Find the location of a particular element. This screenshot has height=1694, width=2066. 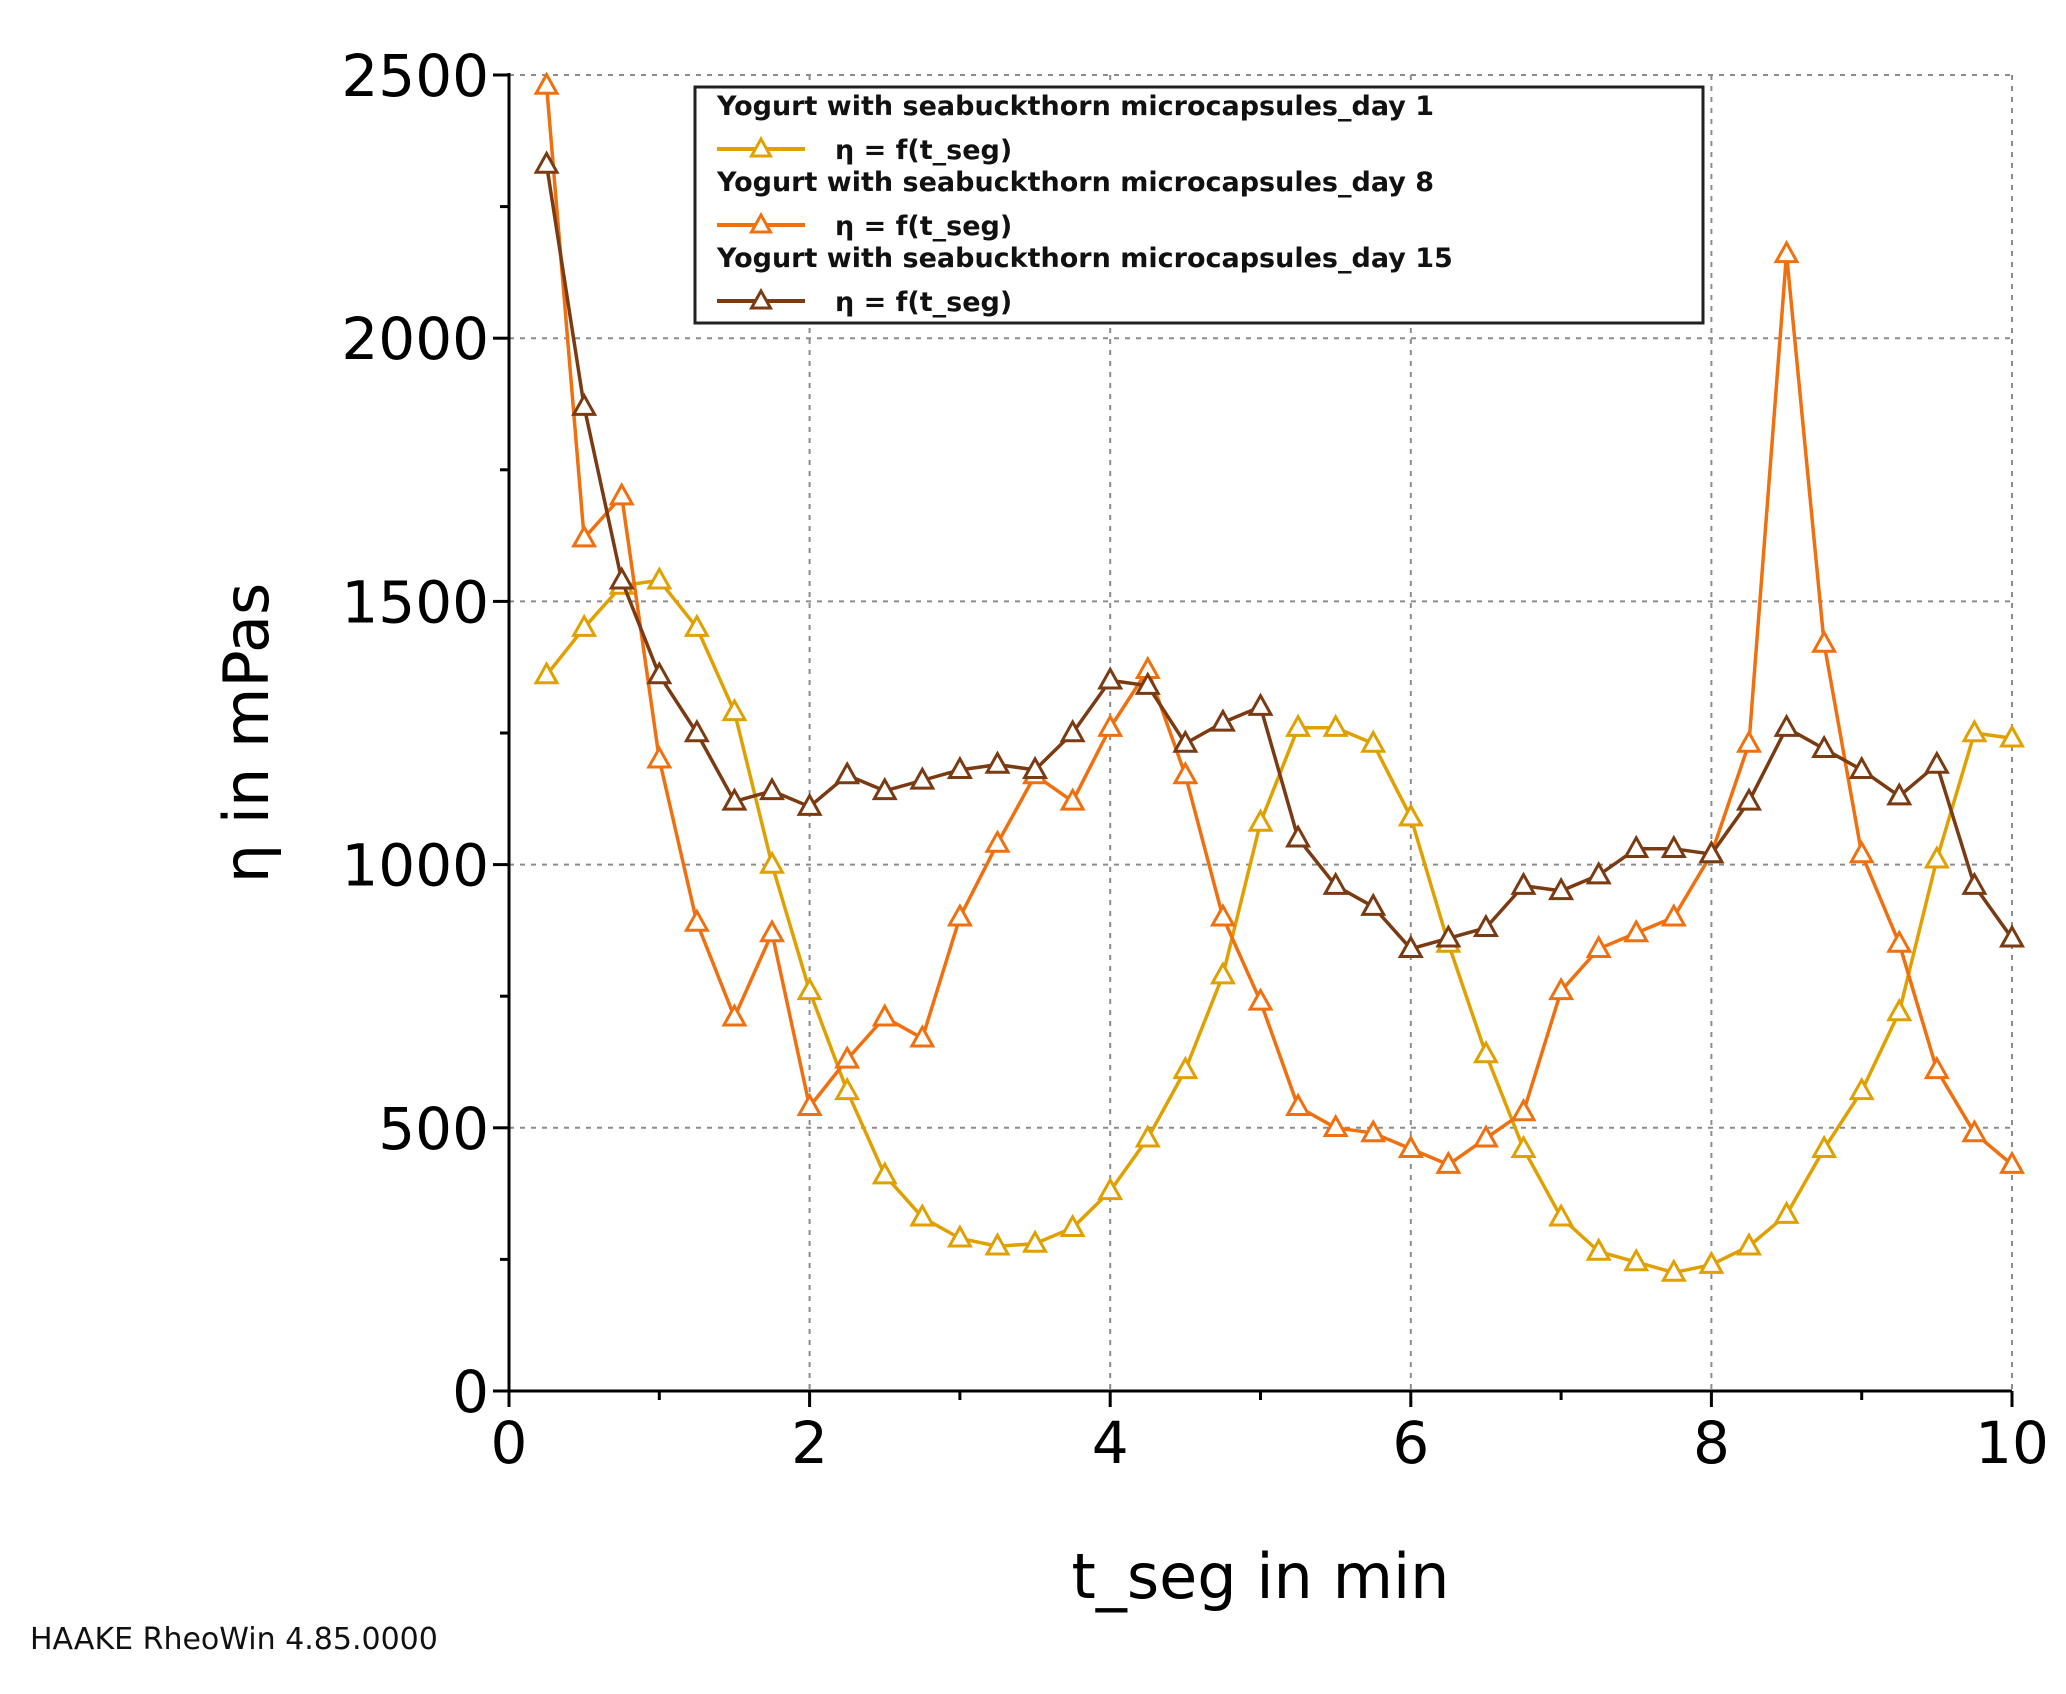

x-axis-title: t_seg in min is located at coordinates (1261, 1576).